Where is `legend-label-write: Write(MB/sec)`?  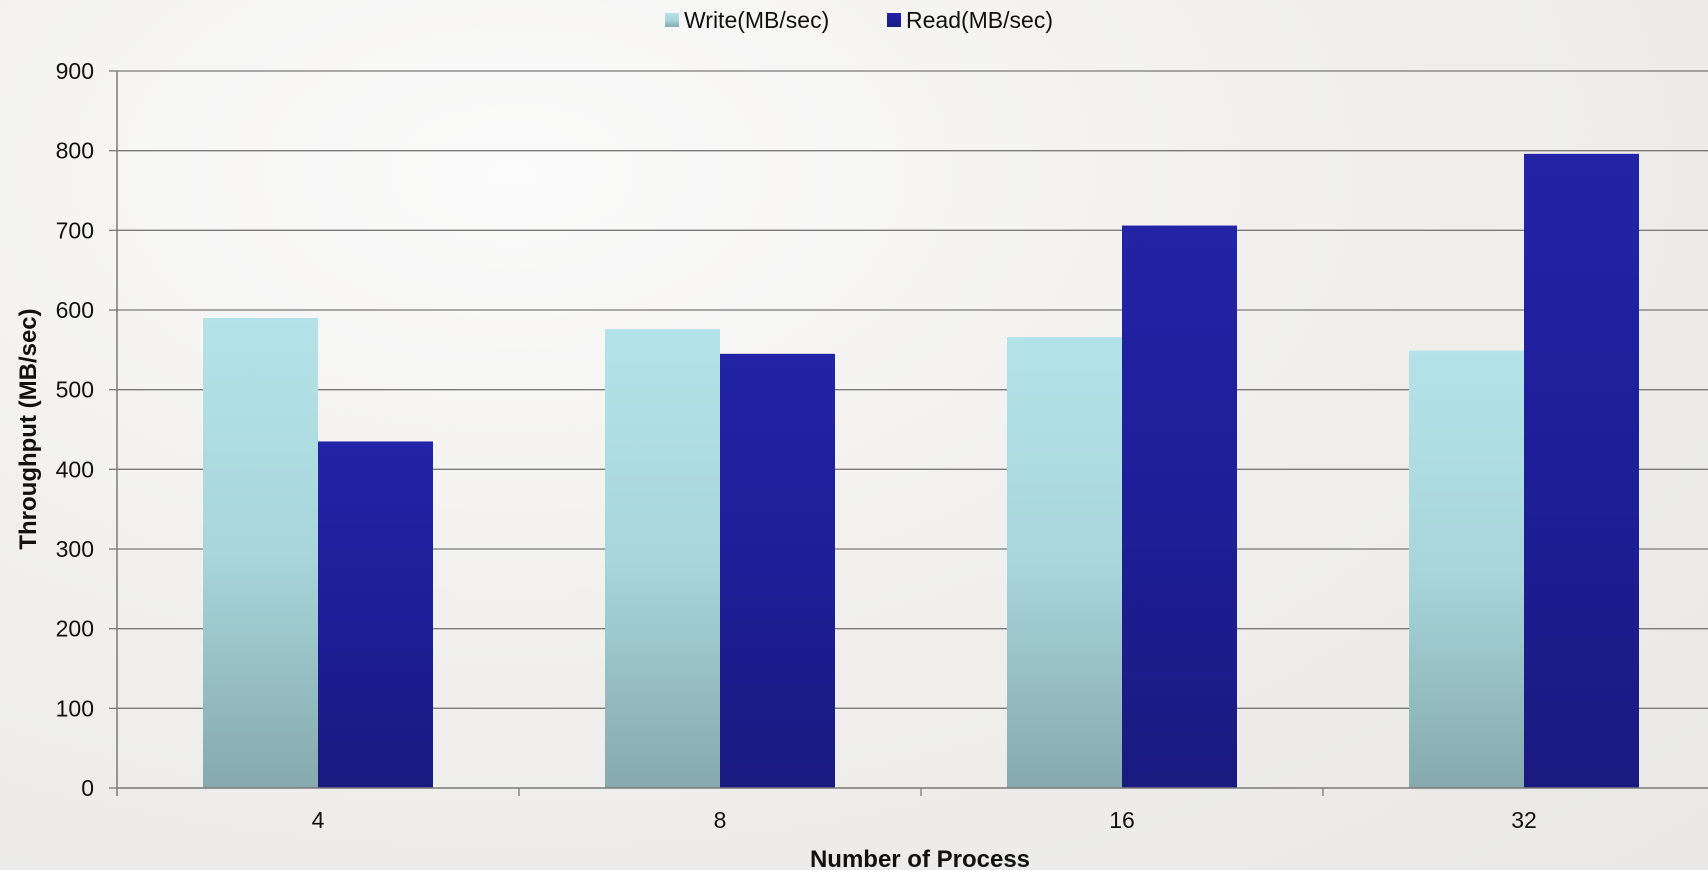
legend-label-write: Write(MB/sec) is located at coordinates (756, 20).